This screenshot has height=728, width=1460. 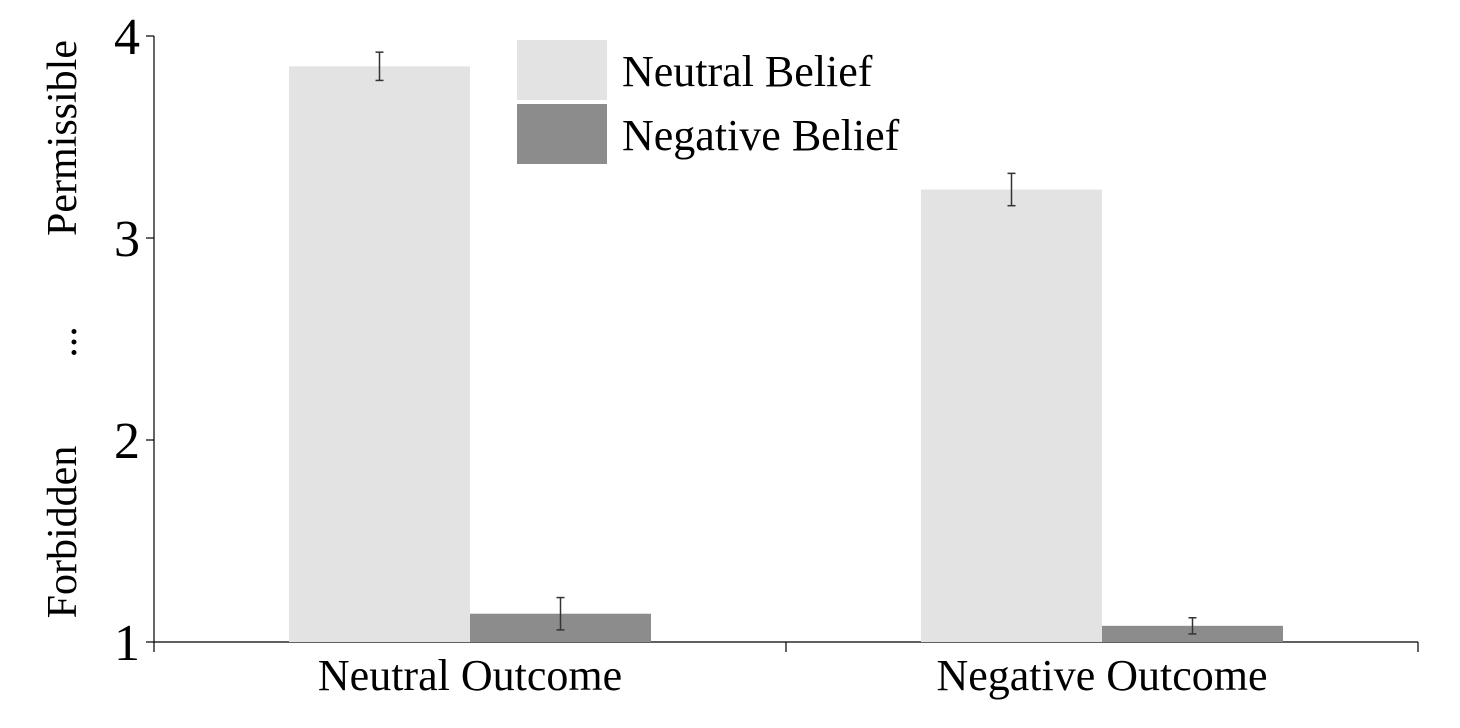 What do you see at coordinates (127, 37) in the screenshot?
I see `y-tick-label: 4` at bounding box center [127, 37].